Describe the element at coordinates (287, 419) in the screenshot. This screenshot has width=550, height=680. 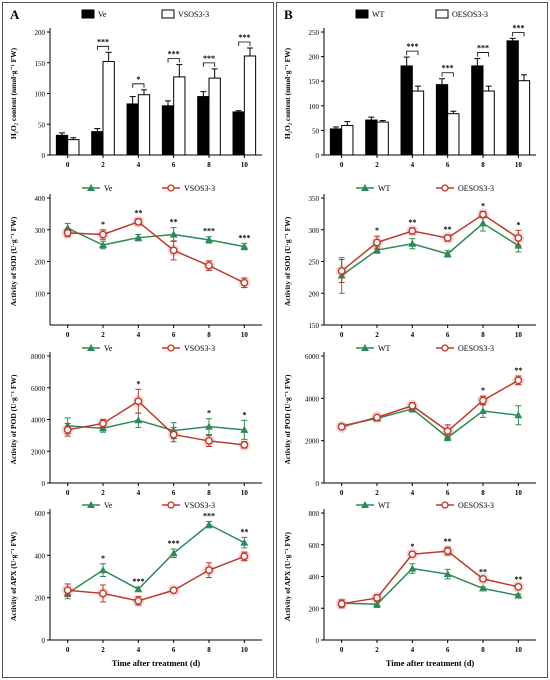
I see `y-axis-title: Activity of POD (U·g⁻¹ FW)` at that location.